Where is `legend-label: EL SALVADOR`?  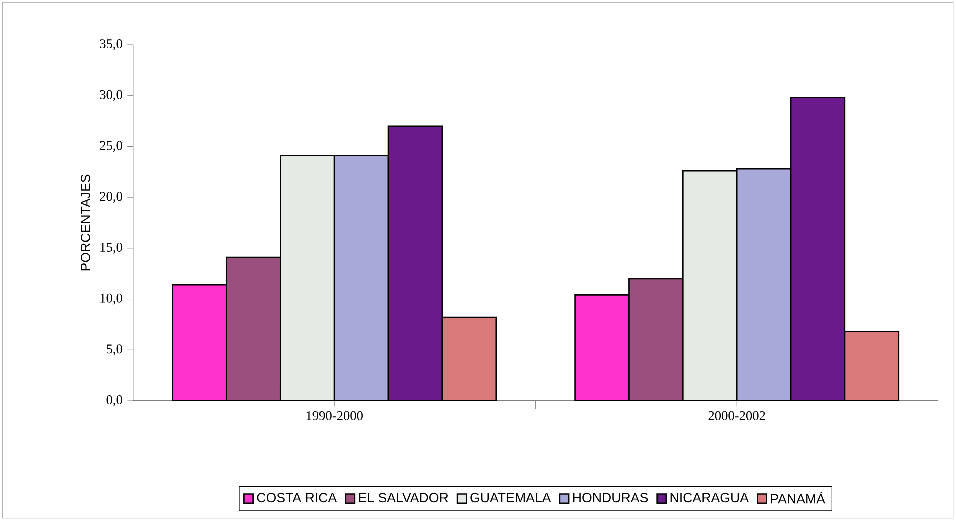 legend-label: EL SALVADOR is located at coordinates (403, 498).